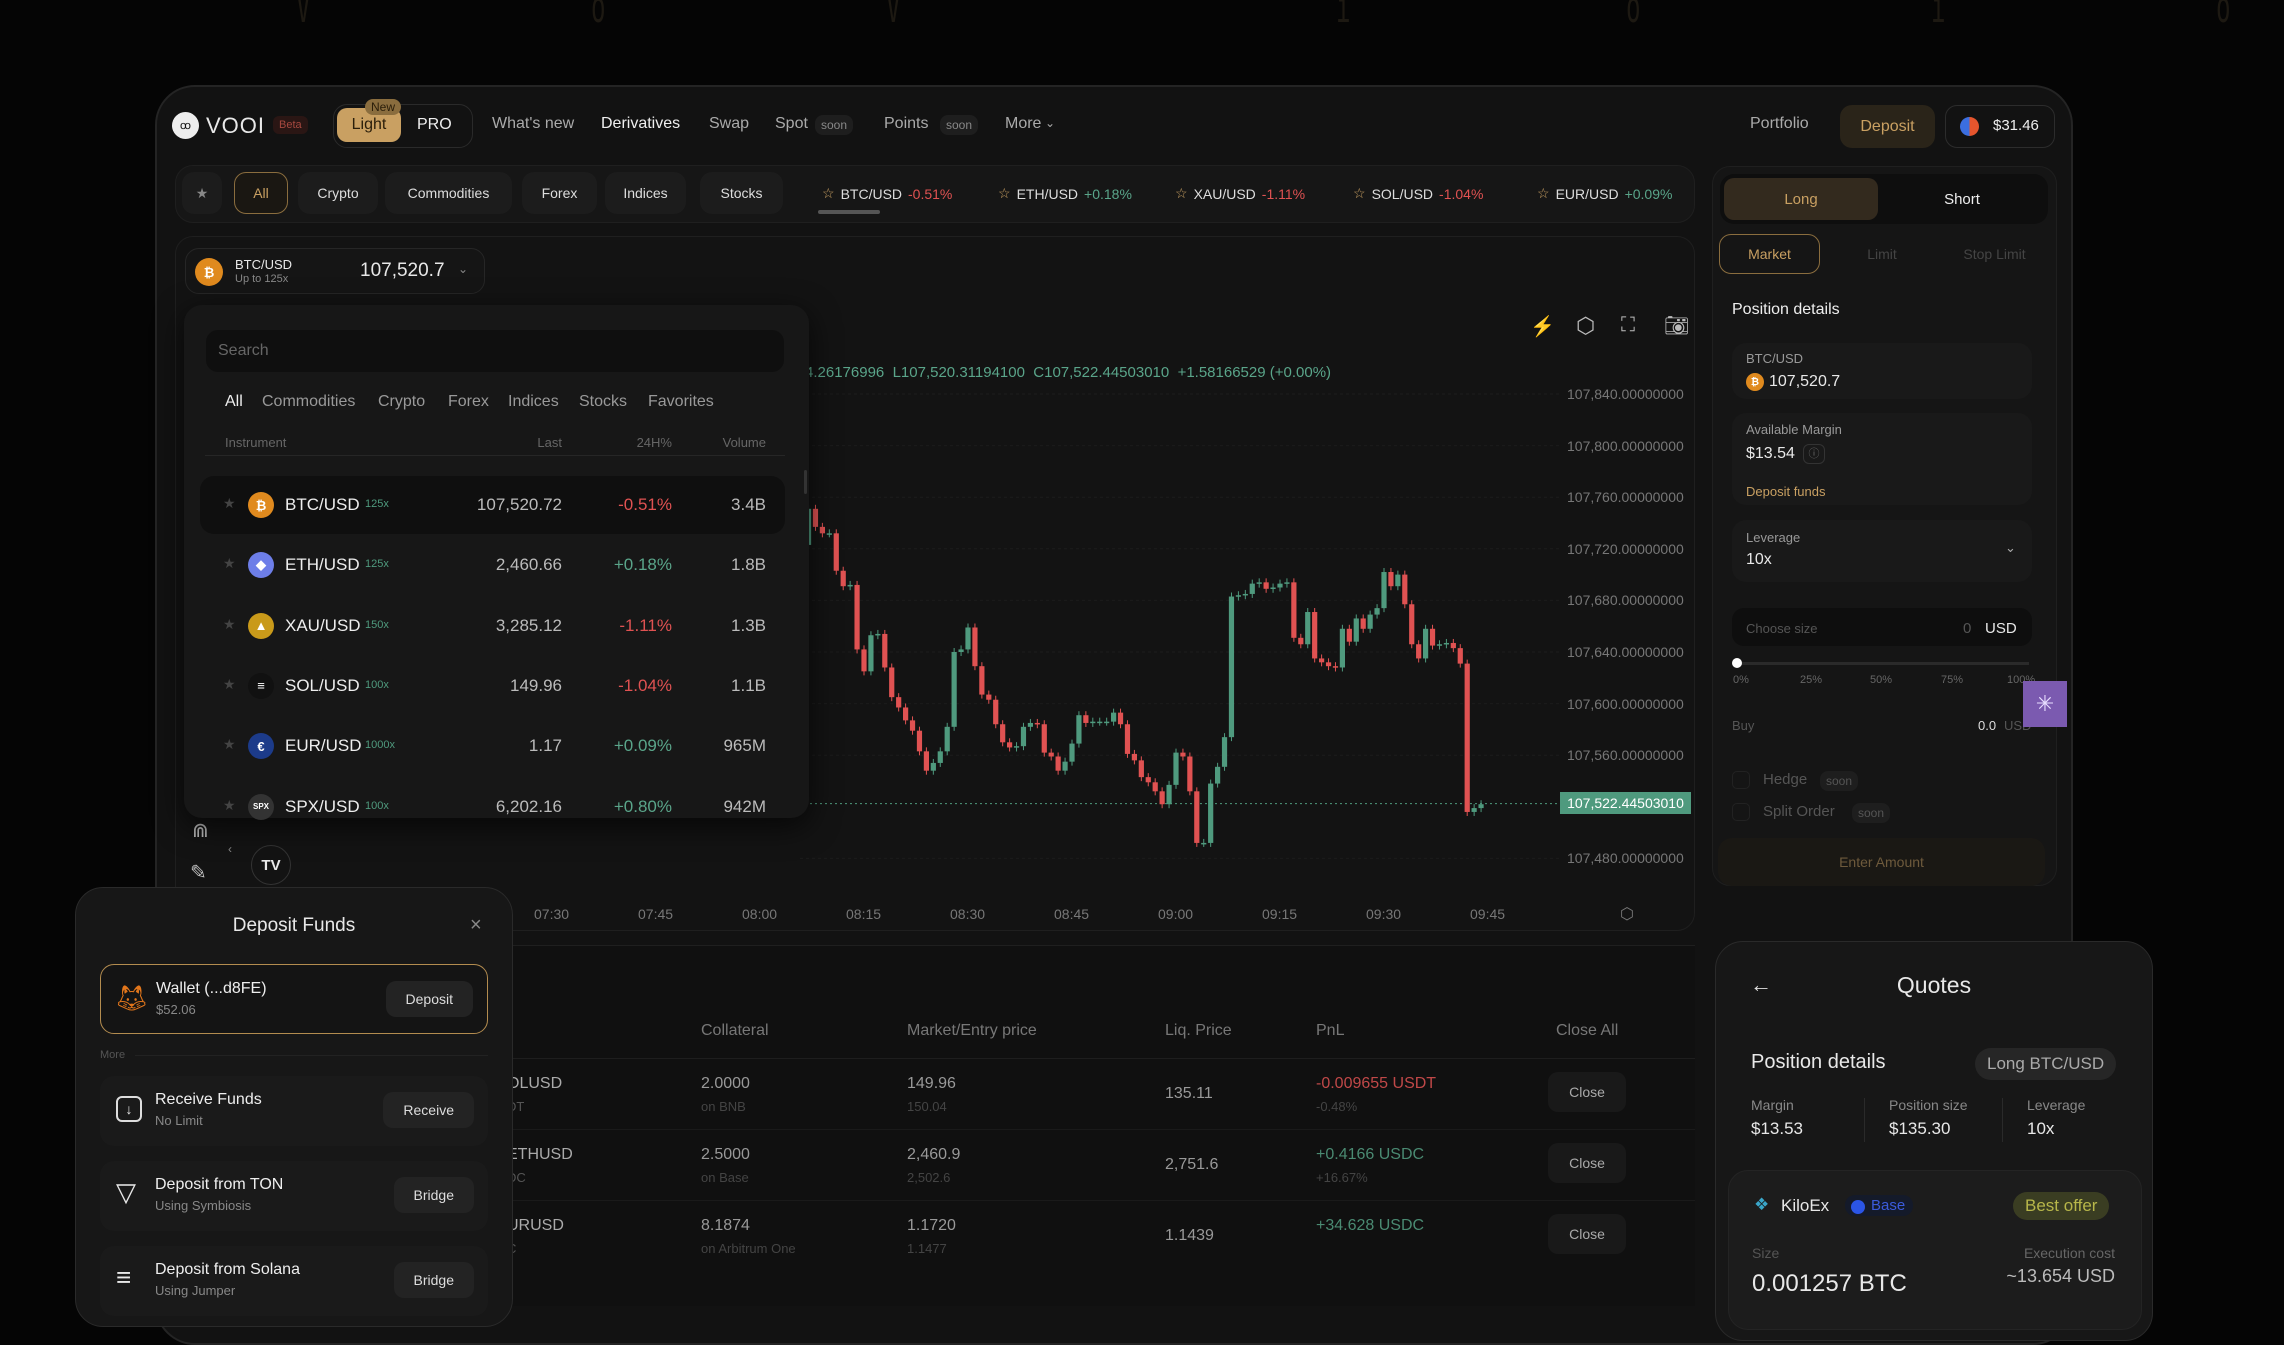 This screenshot has width=2284, height=1345. I want to click on chart-settings-icon: ⬡, so click(1627, 914).